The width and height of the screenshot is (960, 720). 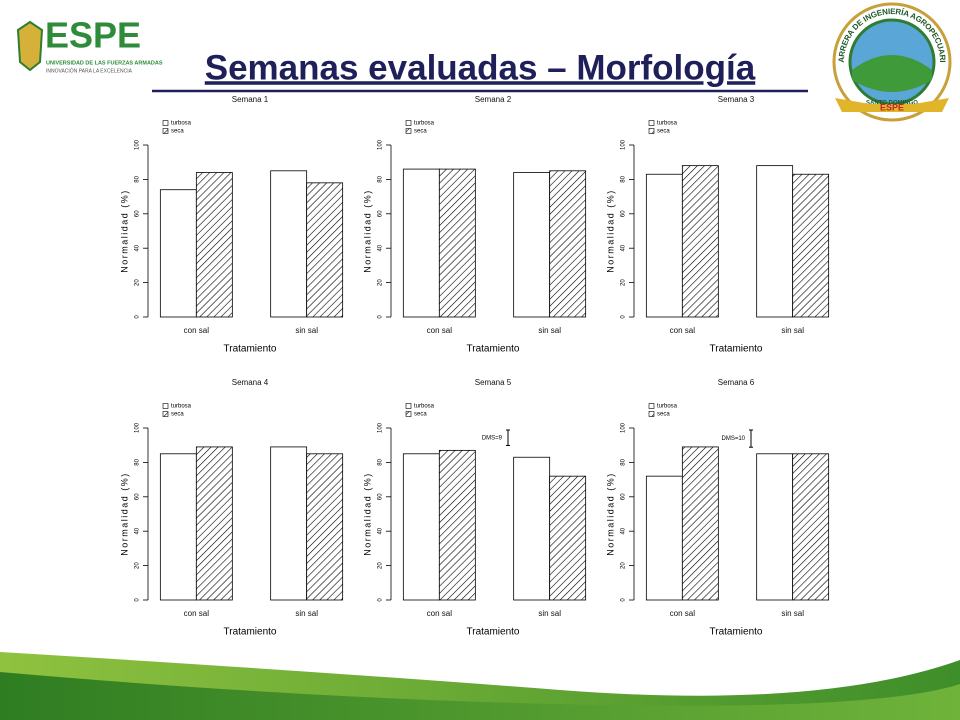 I want to click on chart-title: Semana 1, so click(x=250, y=99).